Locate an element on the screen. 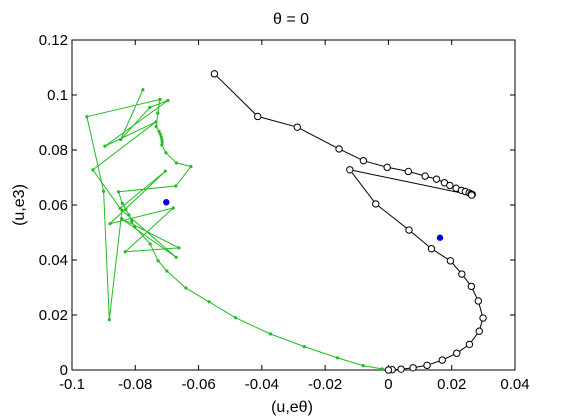 The height and width of the screenshot is (418, 562). y-tick-label: 0.02 is located at coordinates (53, 315).